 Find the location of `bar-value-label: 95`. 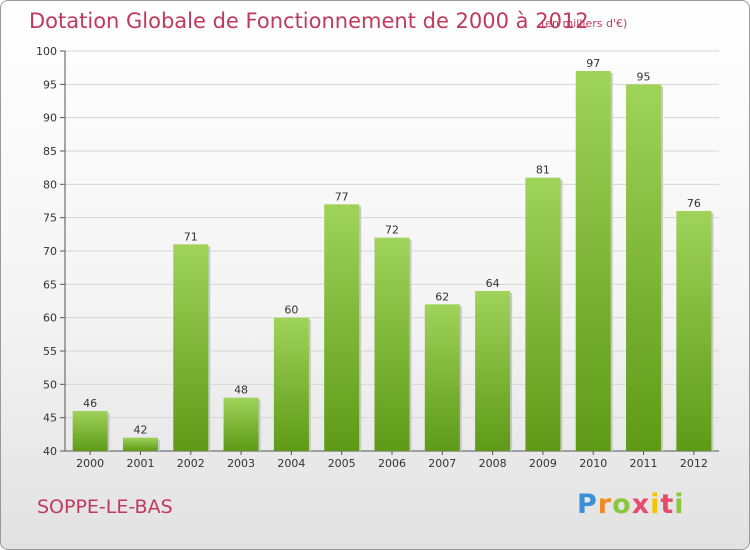

bar-value-label: 95 is located at coordinates (644, 76).